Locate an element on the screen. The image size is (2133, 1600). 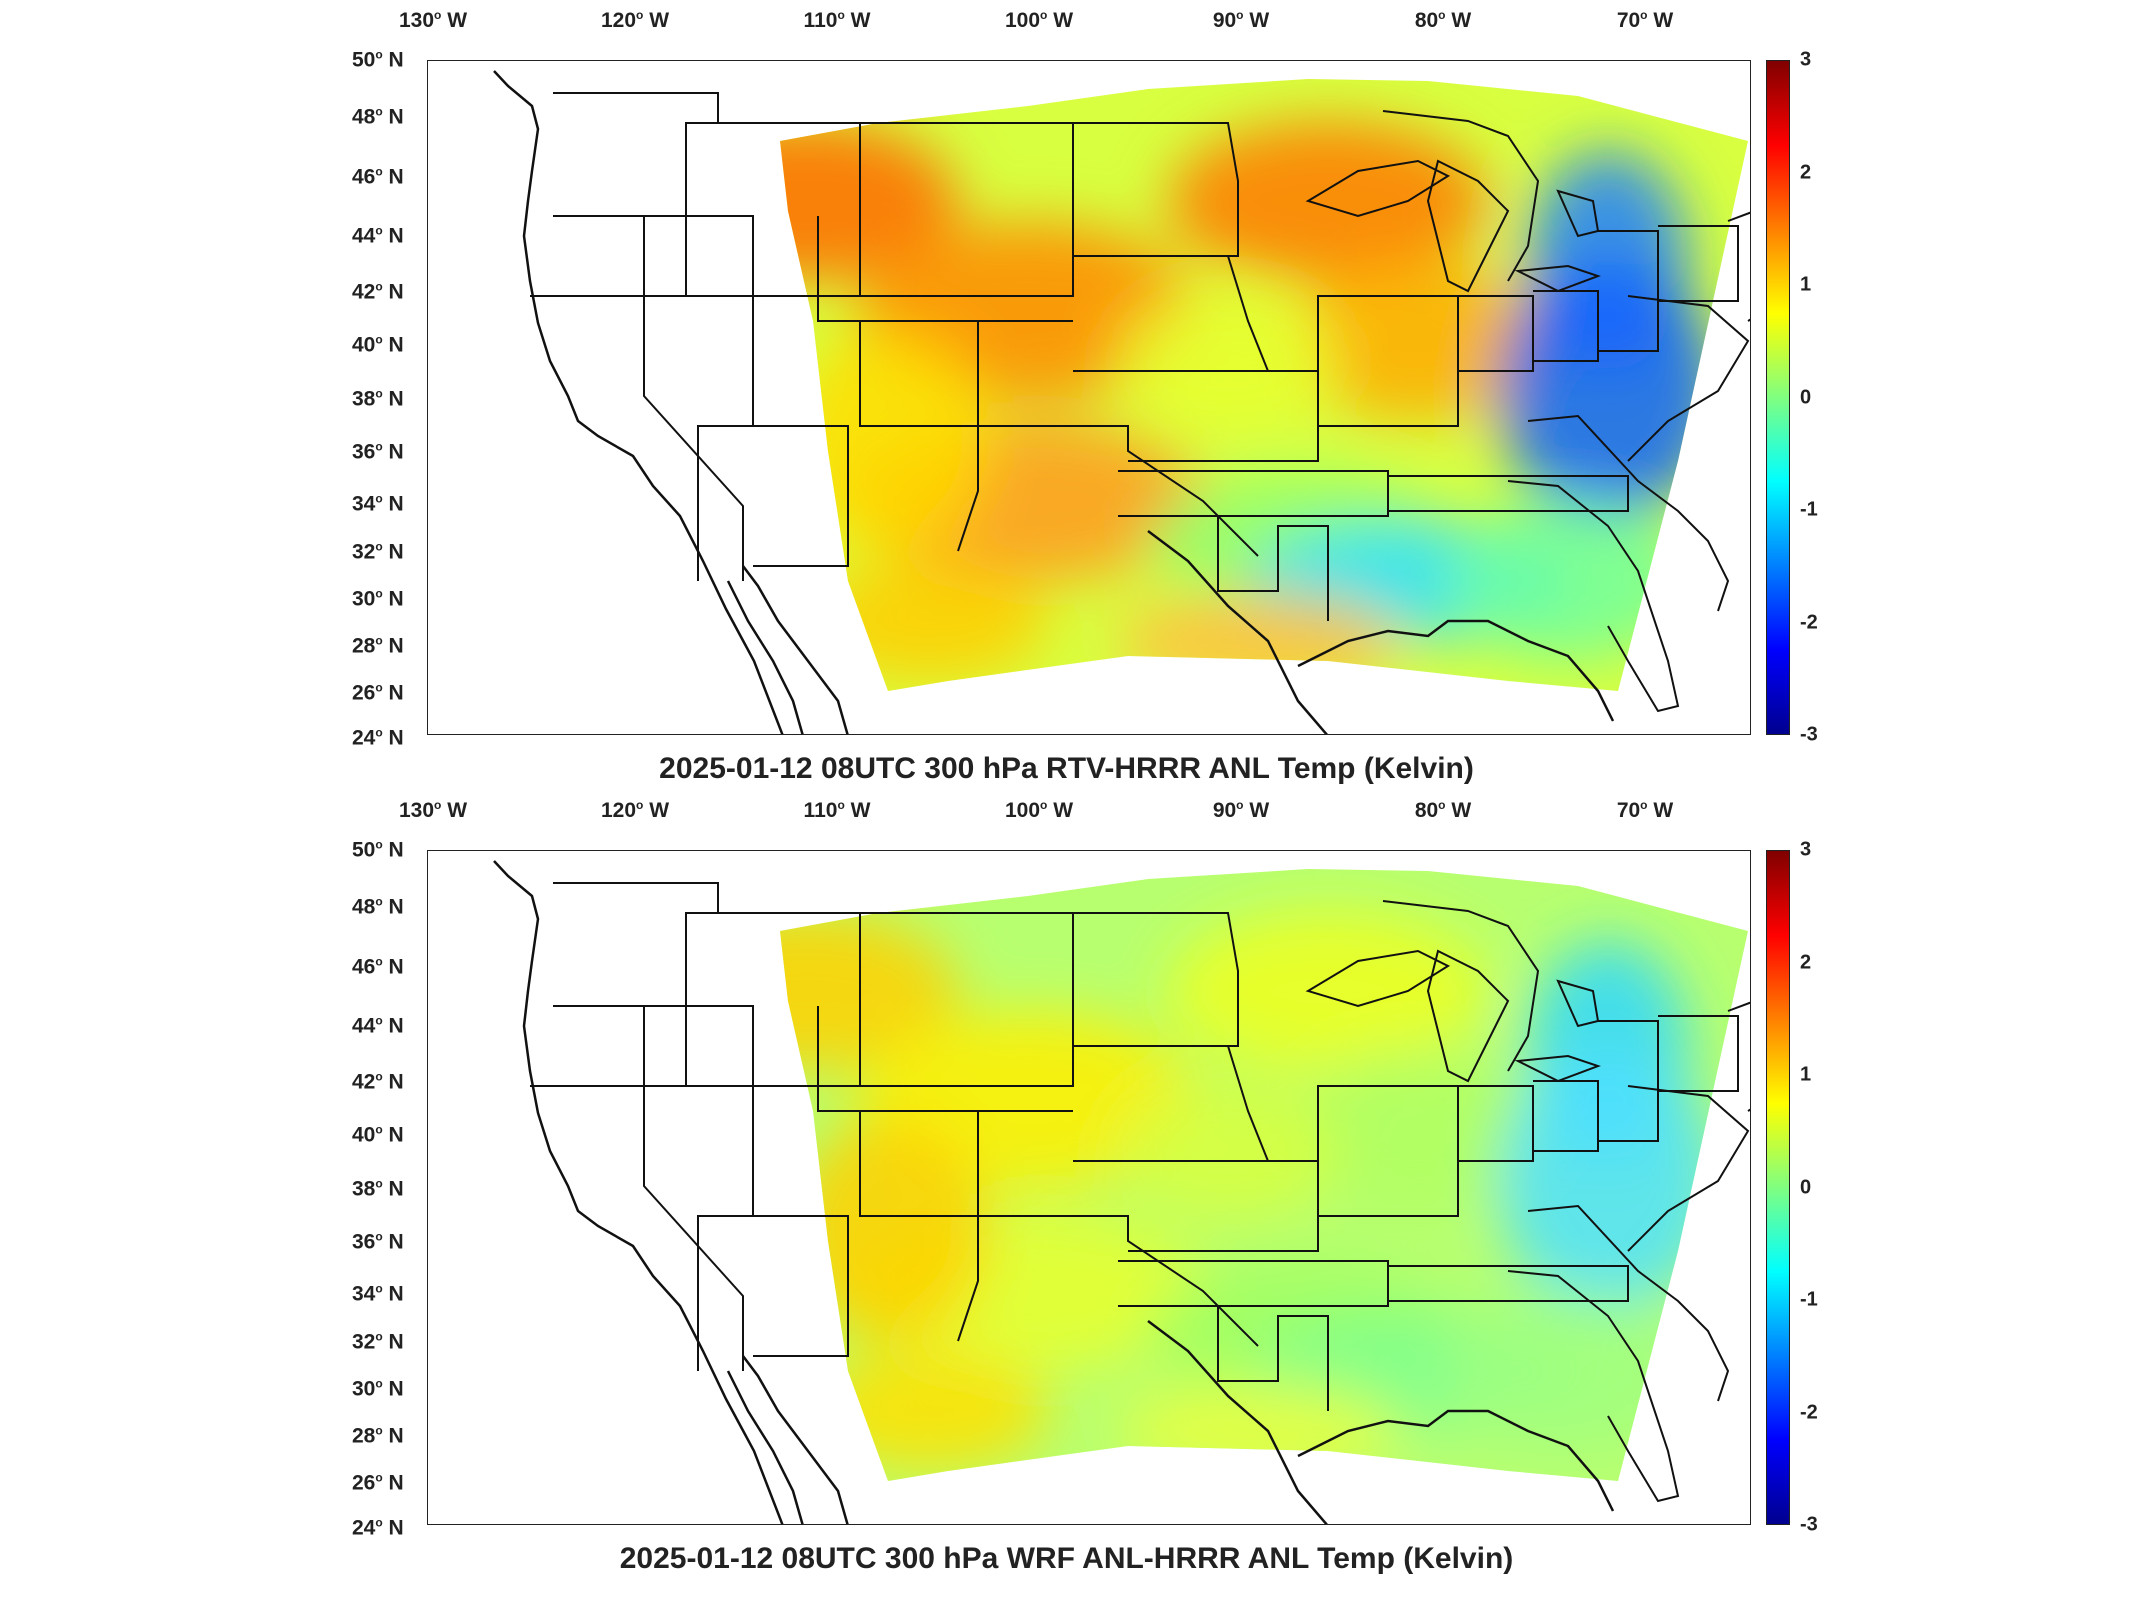
lat-tick-label: 36o N is located at coordinates (378, 451).